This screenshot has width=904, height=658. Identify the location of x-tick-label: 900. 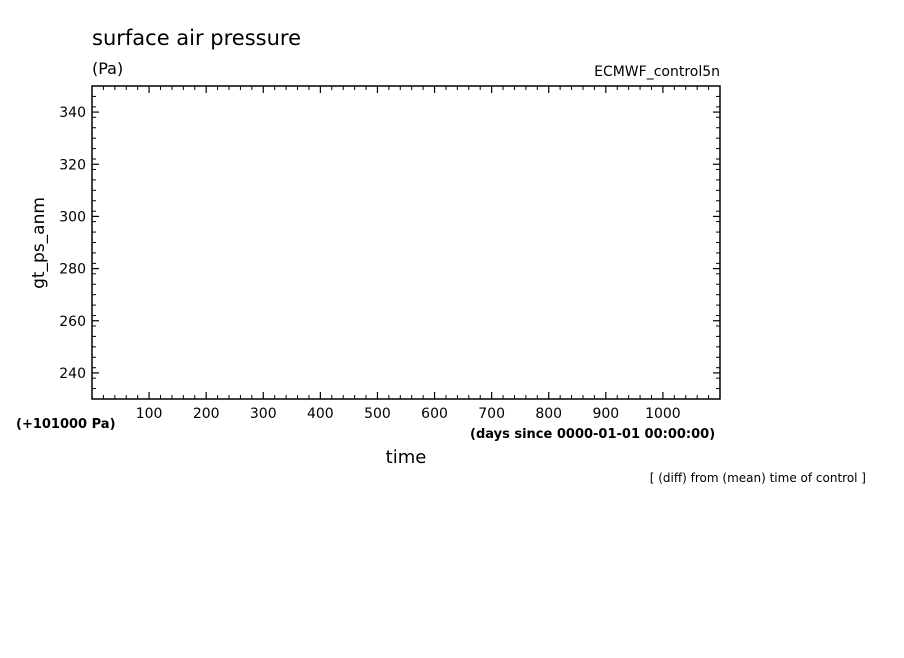
(605, 414).